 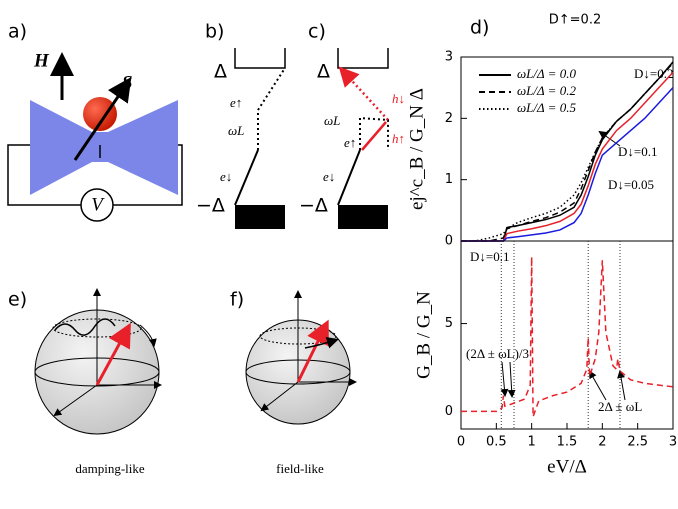 I want to click on panel-label: d), so click(x=479, y=28).